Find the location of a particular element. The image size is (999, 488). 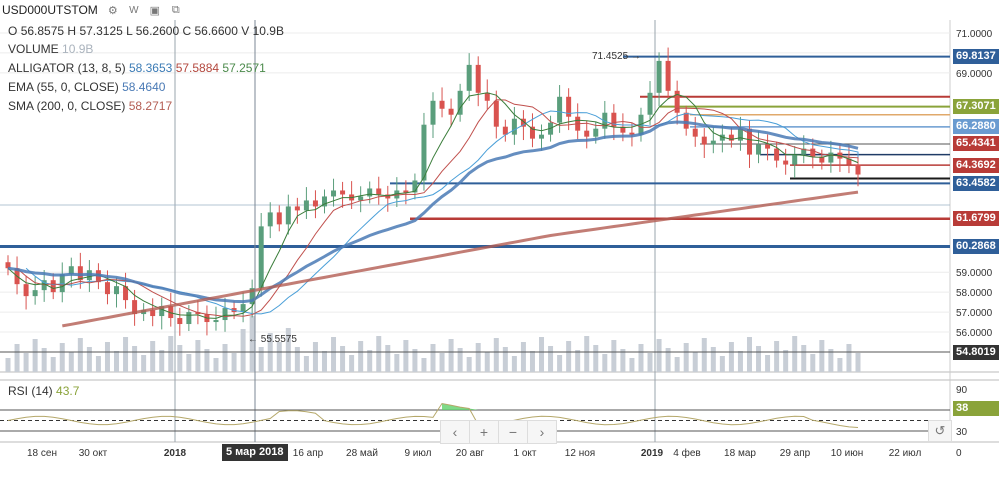

scroll-right-button: › is located at coordinates (542, 432).